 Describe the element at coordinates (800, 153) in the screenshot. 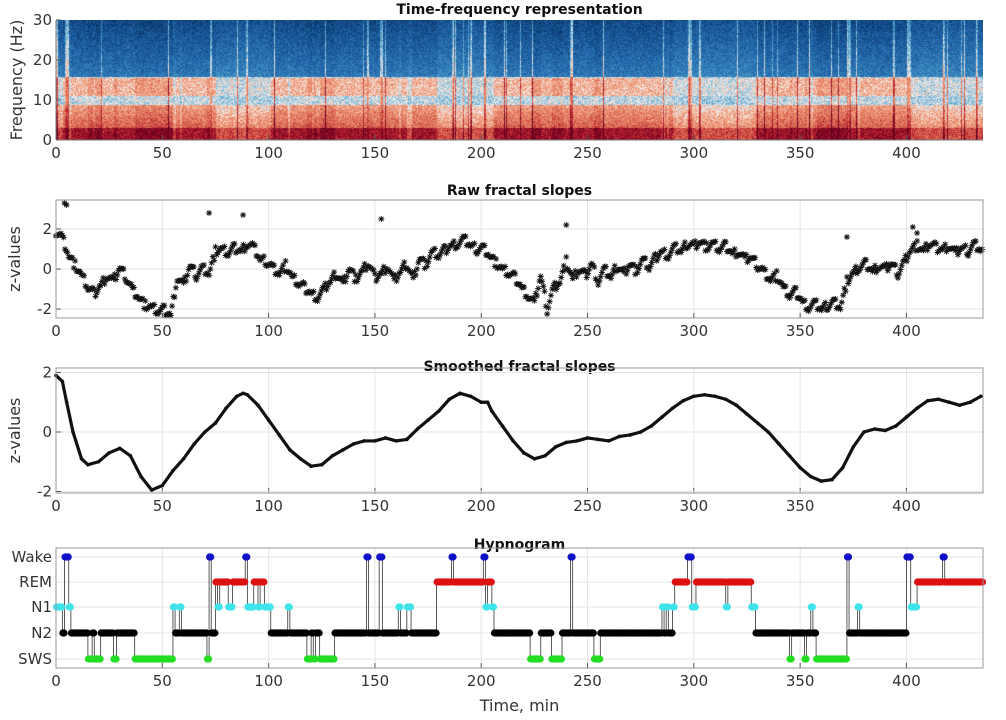

I see `x-tick-label: 350` at that location.